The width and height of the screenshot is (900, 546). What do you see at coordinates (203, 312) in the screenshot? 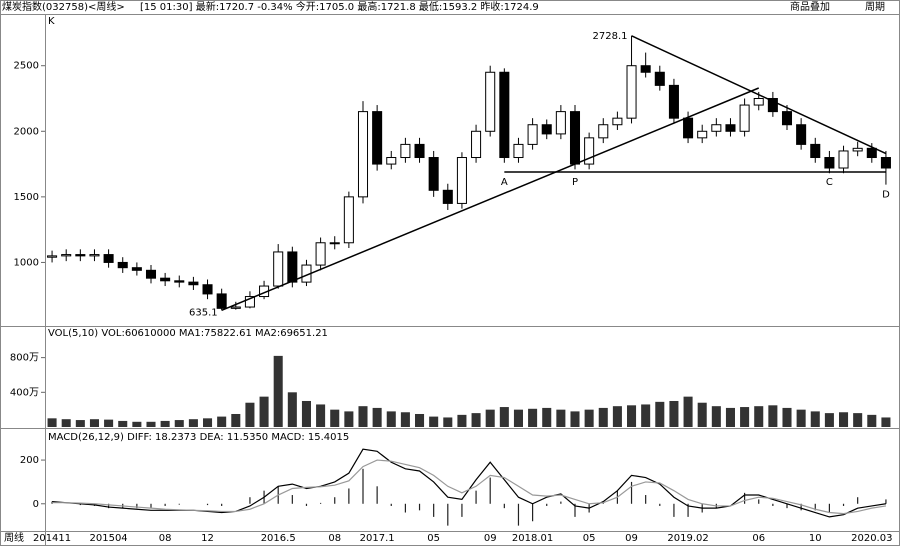
I see `low-label: 635.1` at bounding box center [203, 312].